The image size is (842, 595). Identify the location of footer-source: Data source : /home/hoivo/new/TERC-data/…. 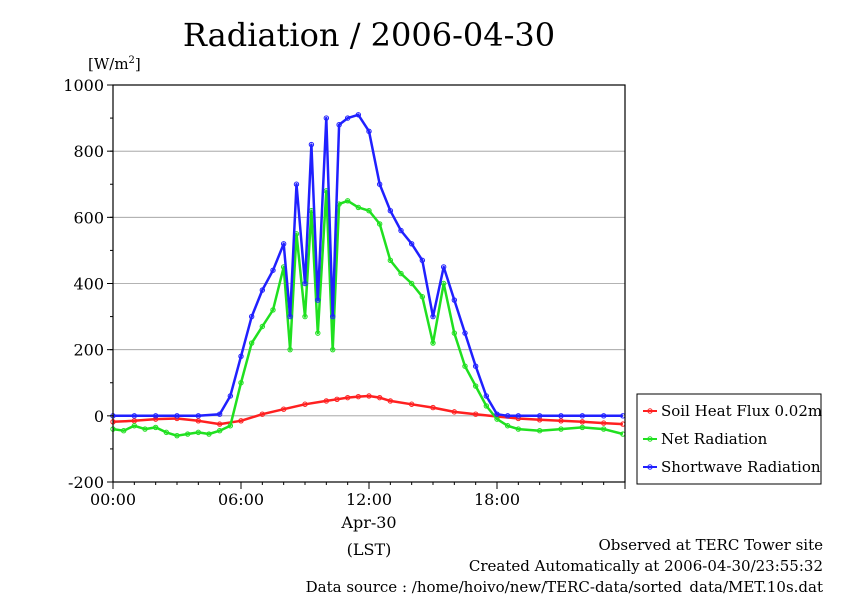
(564, 586).